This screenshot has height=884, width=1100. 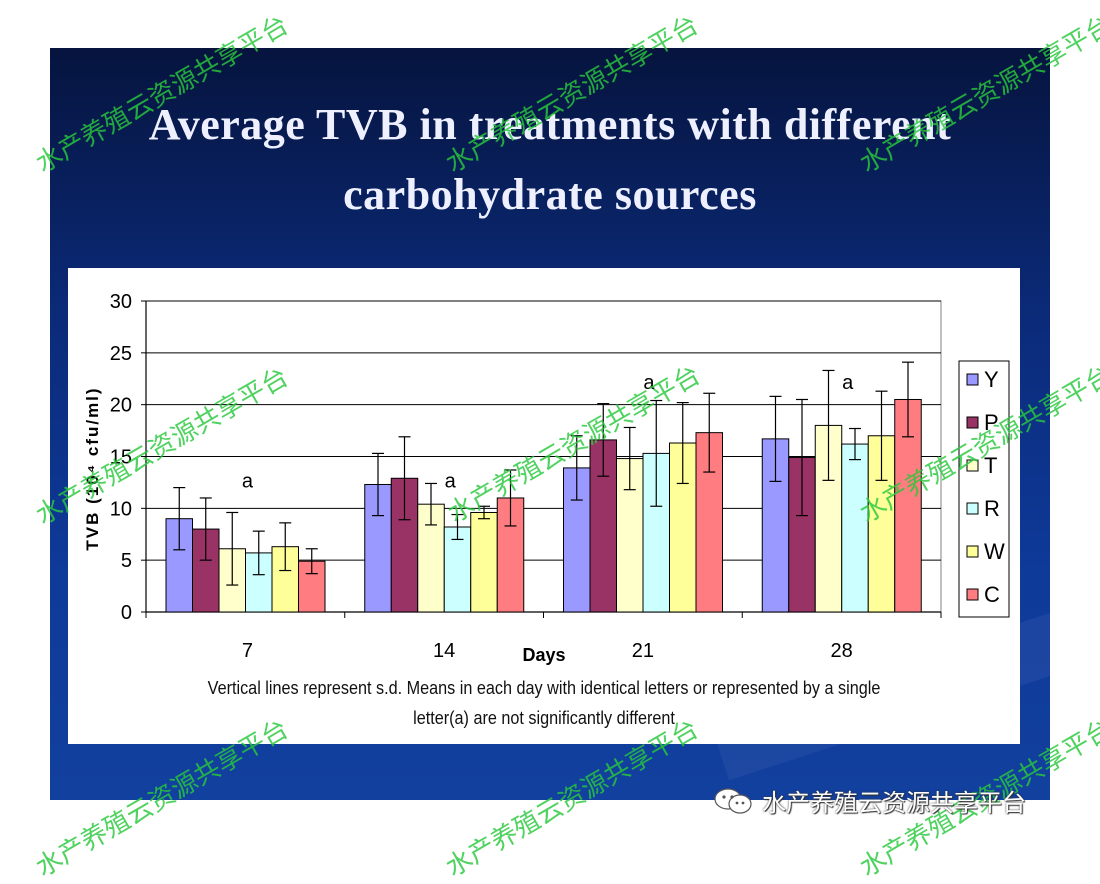 I want to click on wechat-icon, so click(x=734, y=801).